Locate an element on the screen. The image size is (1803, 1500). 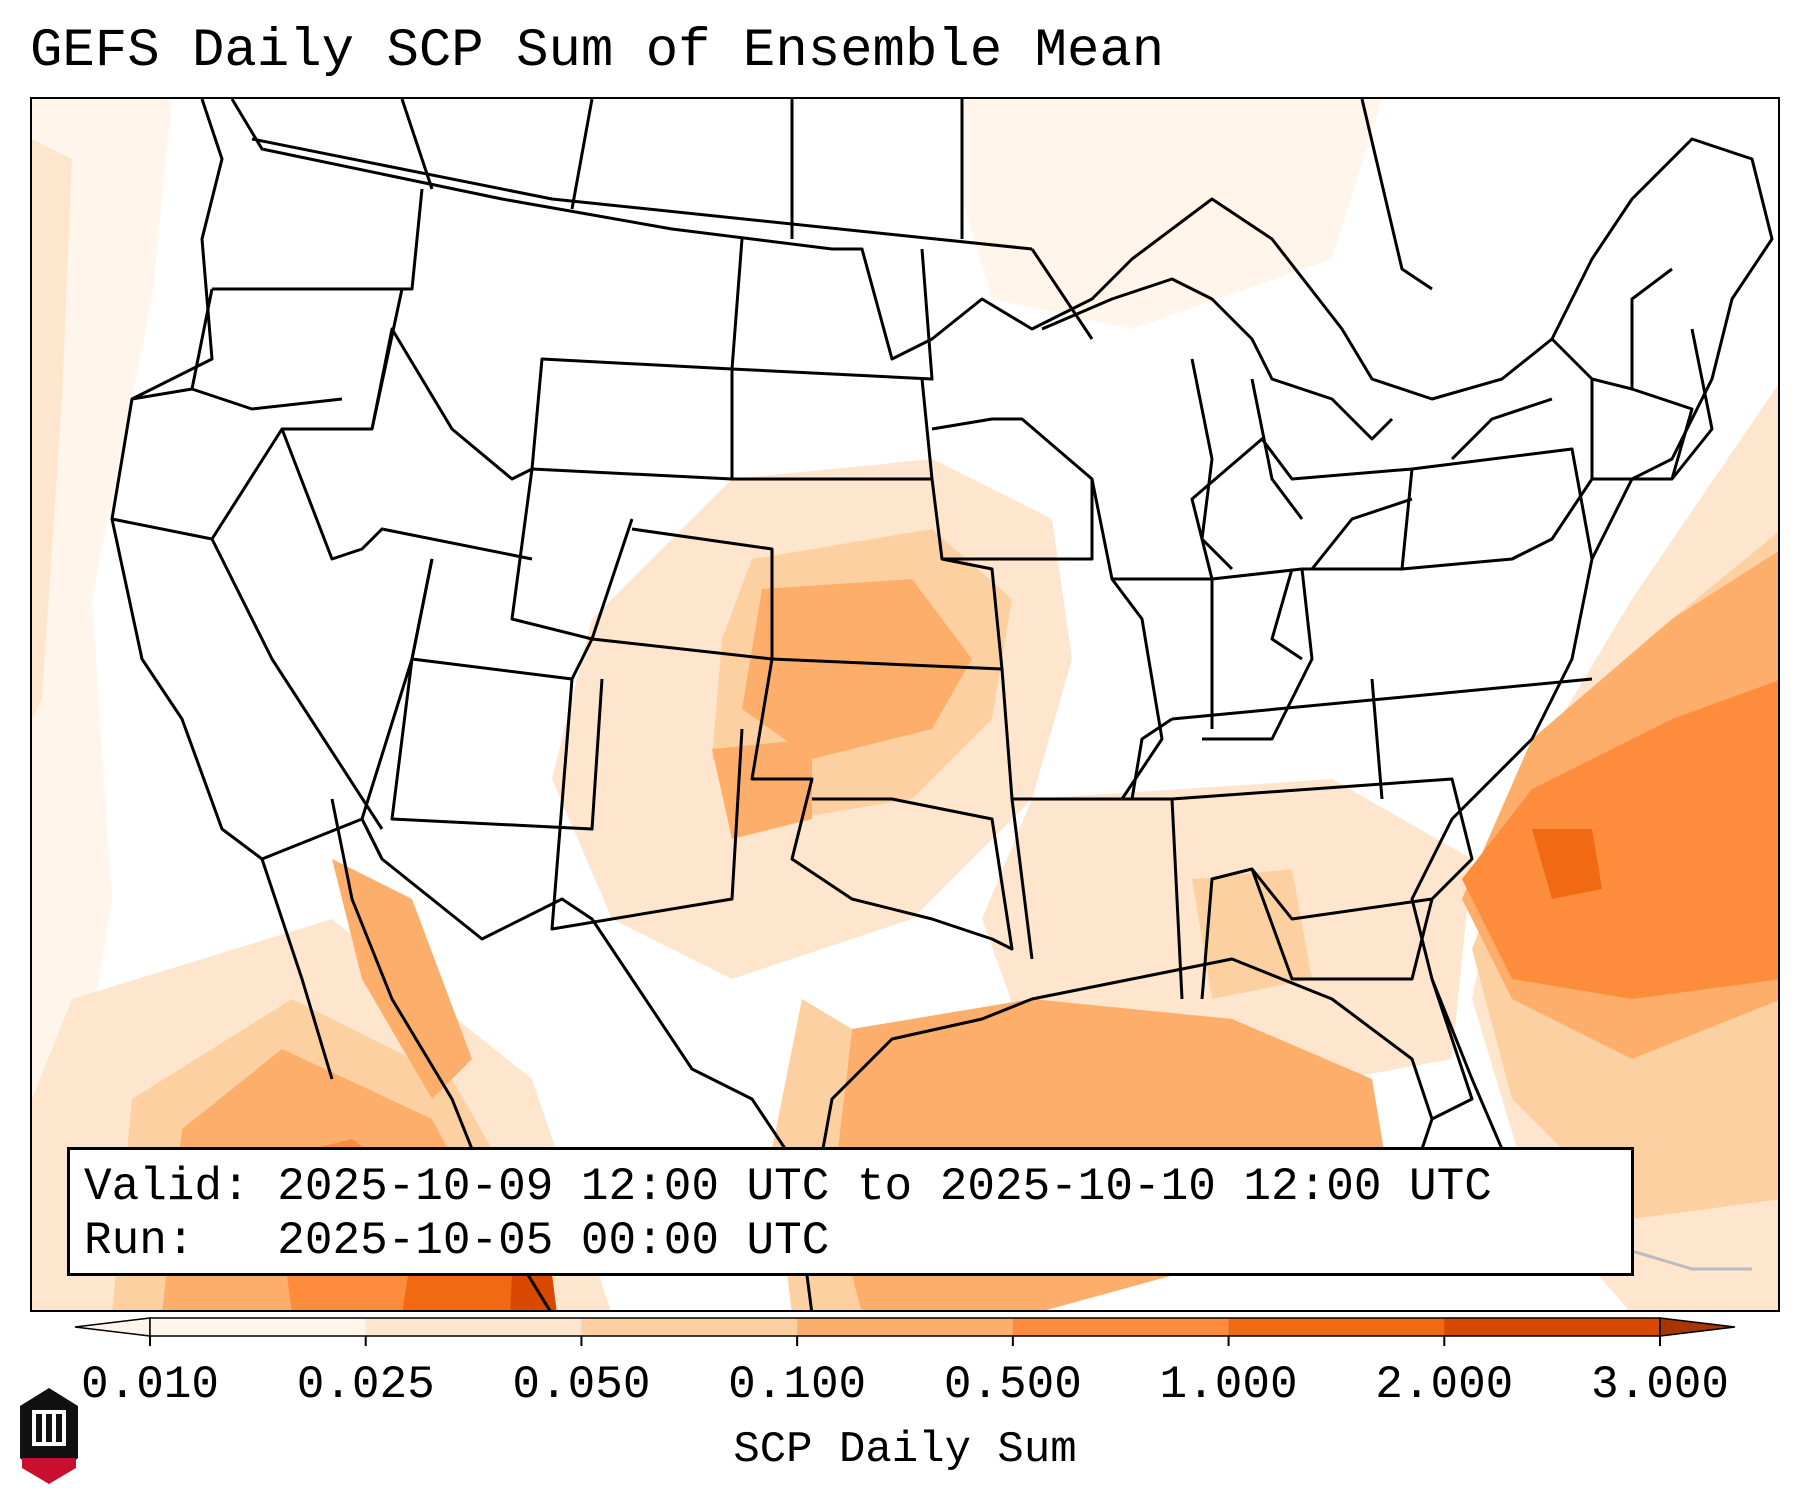
colorbar-label: SCP Daily Sum is located at coordinates (905, 1450).